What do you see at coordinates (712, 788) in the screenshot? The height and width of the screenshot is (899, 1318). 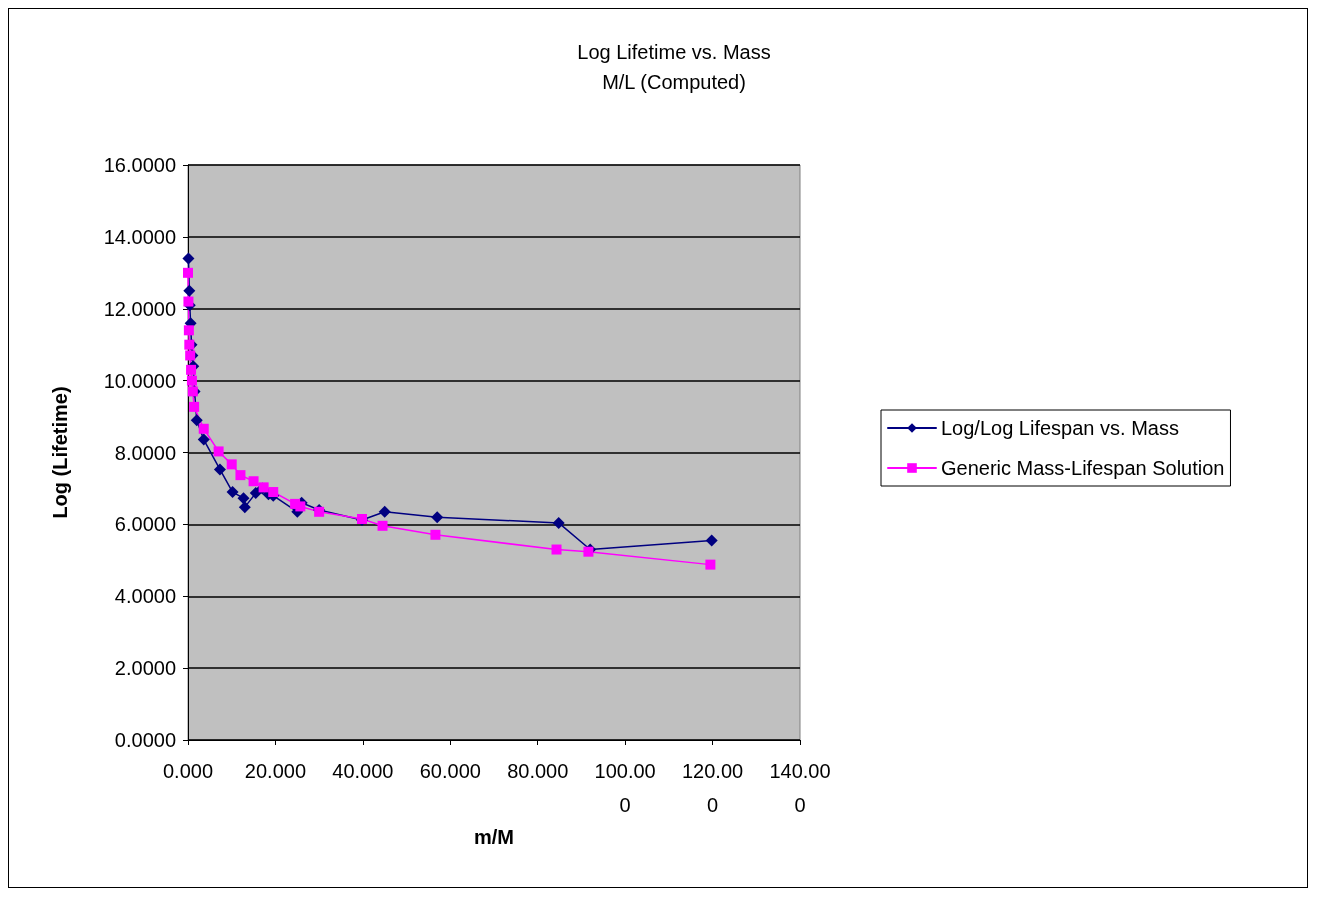 I see `x-tick-label: 120.000` at bounding box center [712, 788].